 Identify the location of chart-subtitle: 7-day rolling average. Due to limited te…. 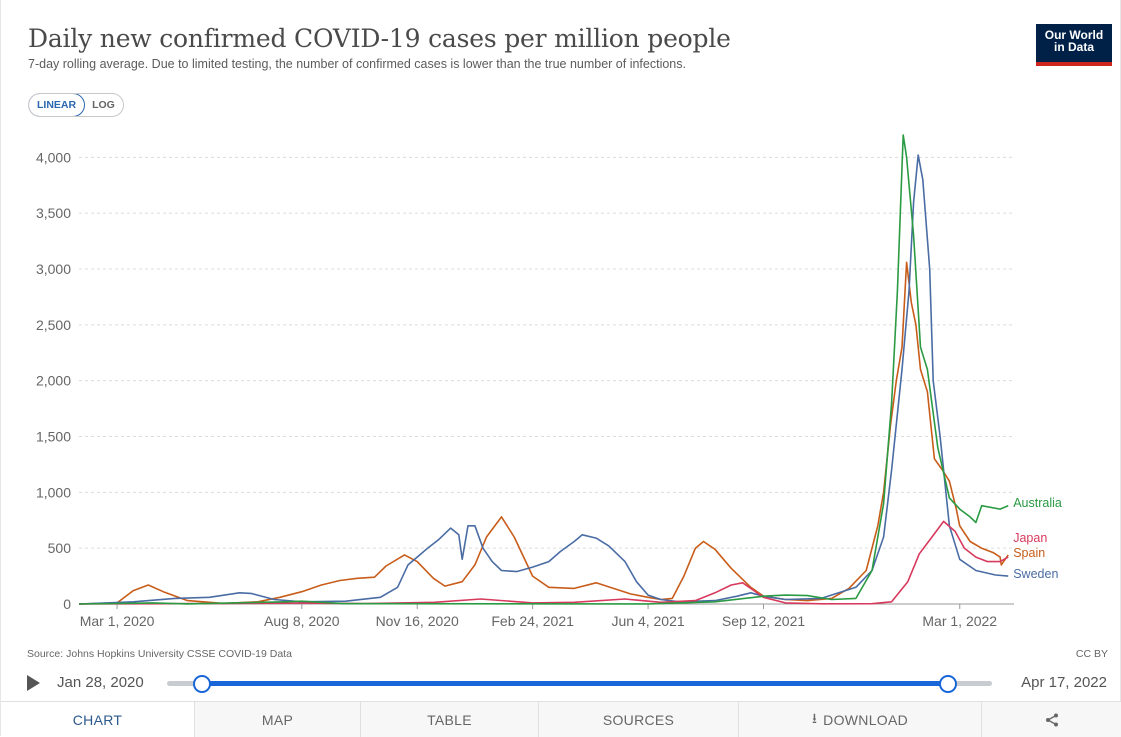
(357, 64).